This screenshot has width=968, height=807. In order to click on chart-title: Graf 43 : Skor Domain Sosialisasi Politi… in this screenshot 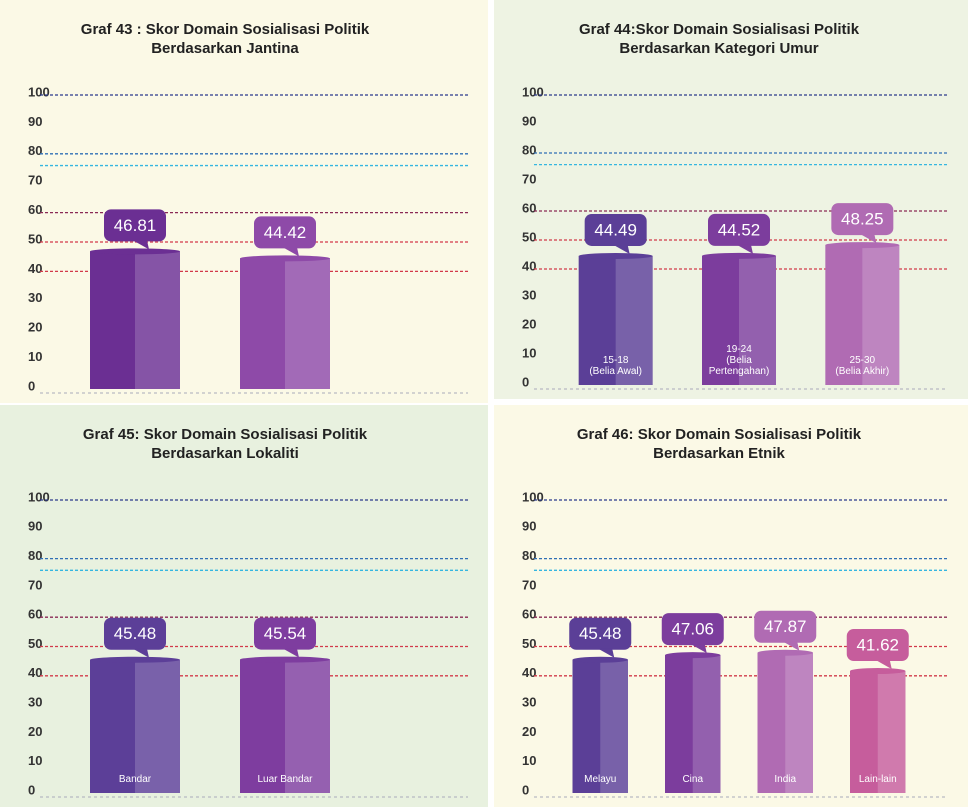, I will do `click(225, 39)`.